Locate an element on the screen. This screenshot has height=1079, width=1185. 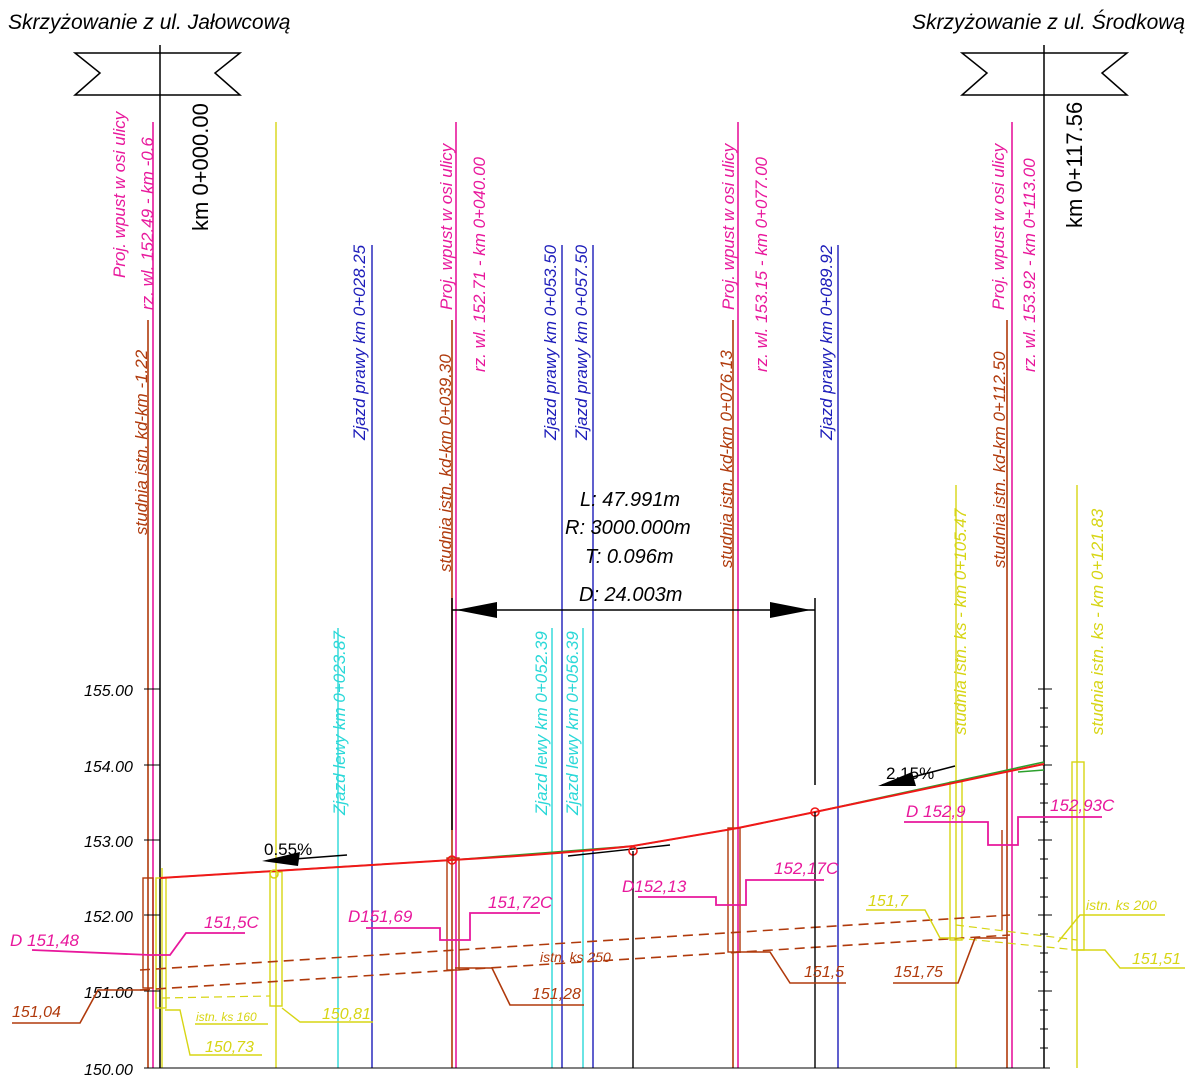
slope-arrow-right is located at coordinates (917, 775).